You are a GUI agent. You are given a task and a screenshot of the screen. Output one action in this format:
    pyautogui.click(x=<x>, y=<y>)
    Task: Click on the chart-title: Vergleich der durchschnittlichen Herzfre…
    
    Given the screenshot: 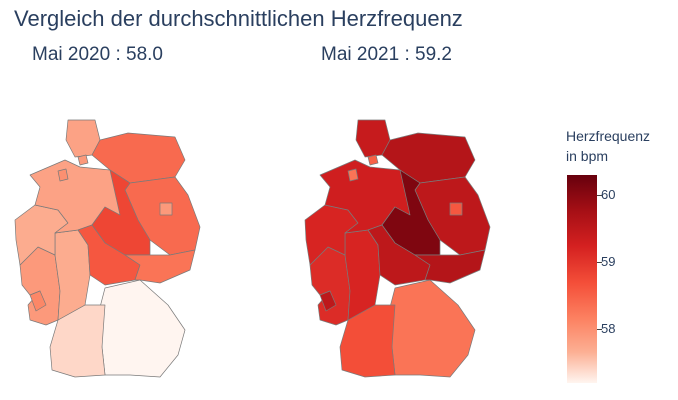 What is the action you would take?
    pyautogui.click(x=238, y=18)
    